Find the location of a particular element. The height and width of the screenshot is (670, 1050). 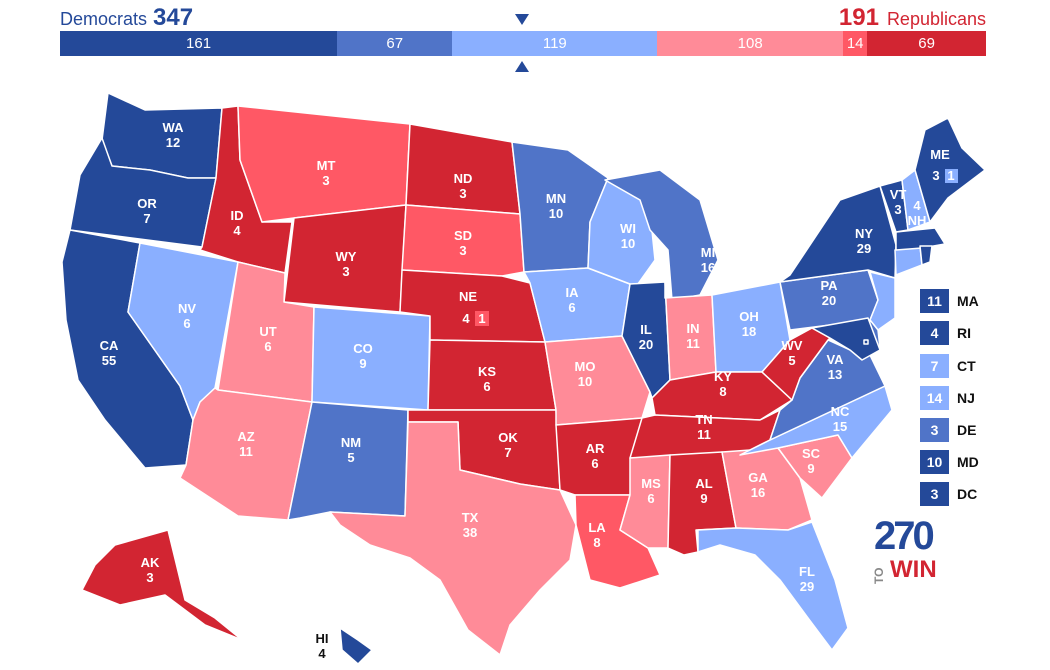

label-NM: NM 5 is located at coordinates (351, 450).